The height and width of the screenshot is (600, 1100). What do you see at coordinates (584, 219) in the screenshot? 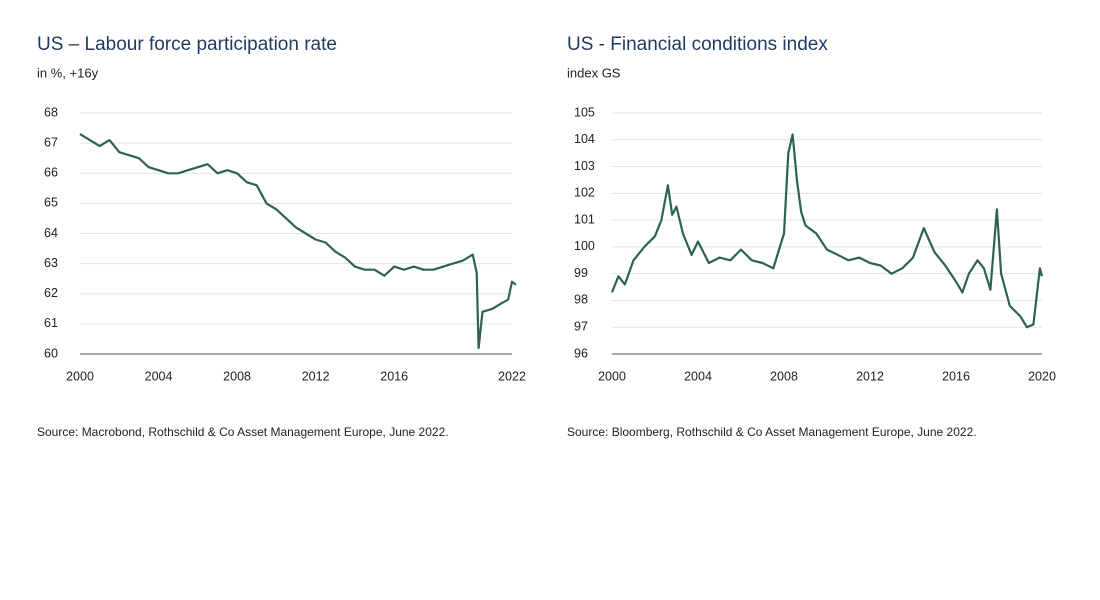
I see `y-tick-label: 101` at bounding box center [584, 219].